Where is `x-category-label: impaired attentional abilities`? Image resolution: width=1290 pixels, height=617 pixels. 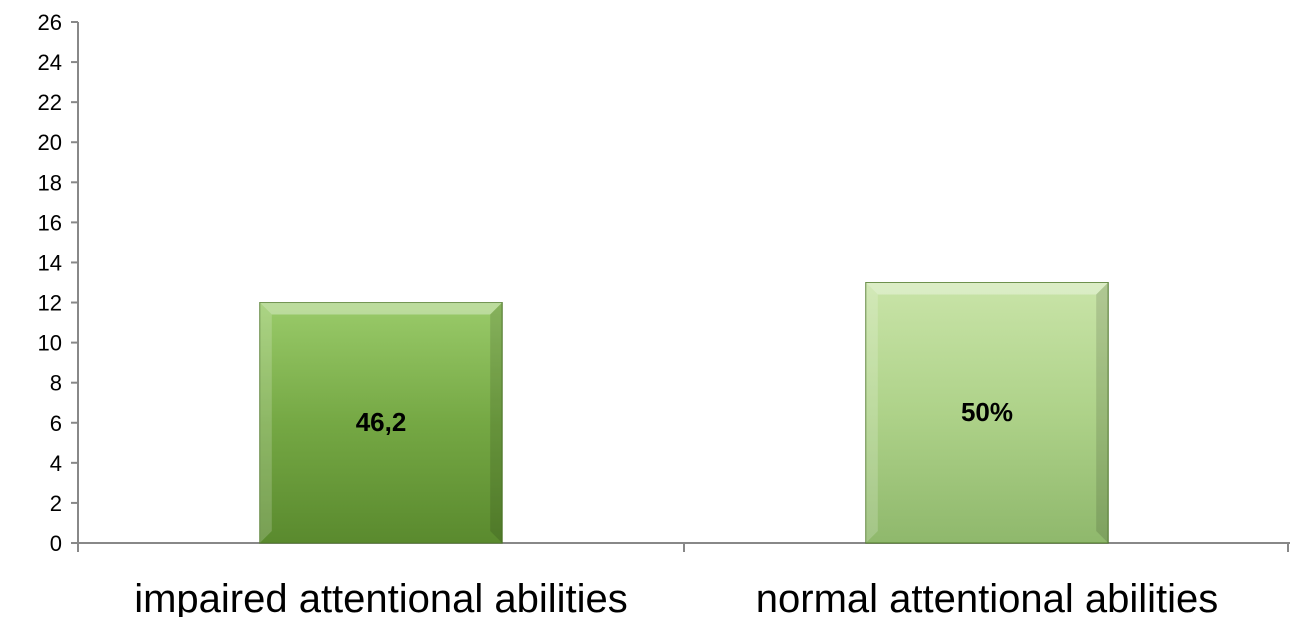 x-category-label: impaired attentional abilities is located at coordinates (381, 597).